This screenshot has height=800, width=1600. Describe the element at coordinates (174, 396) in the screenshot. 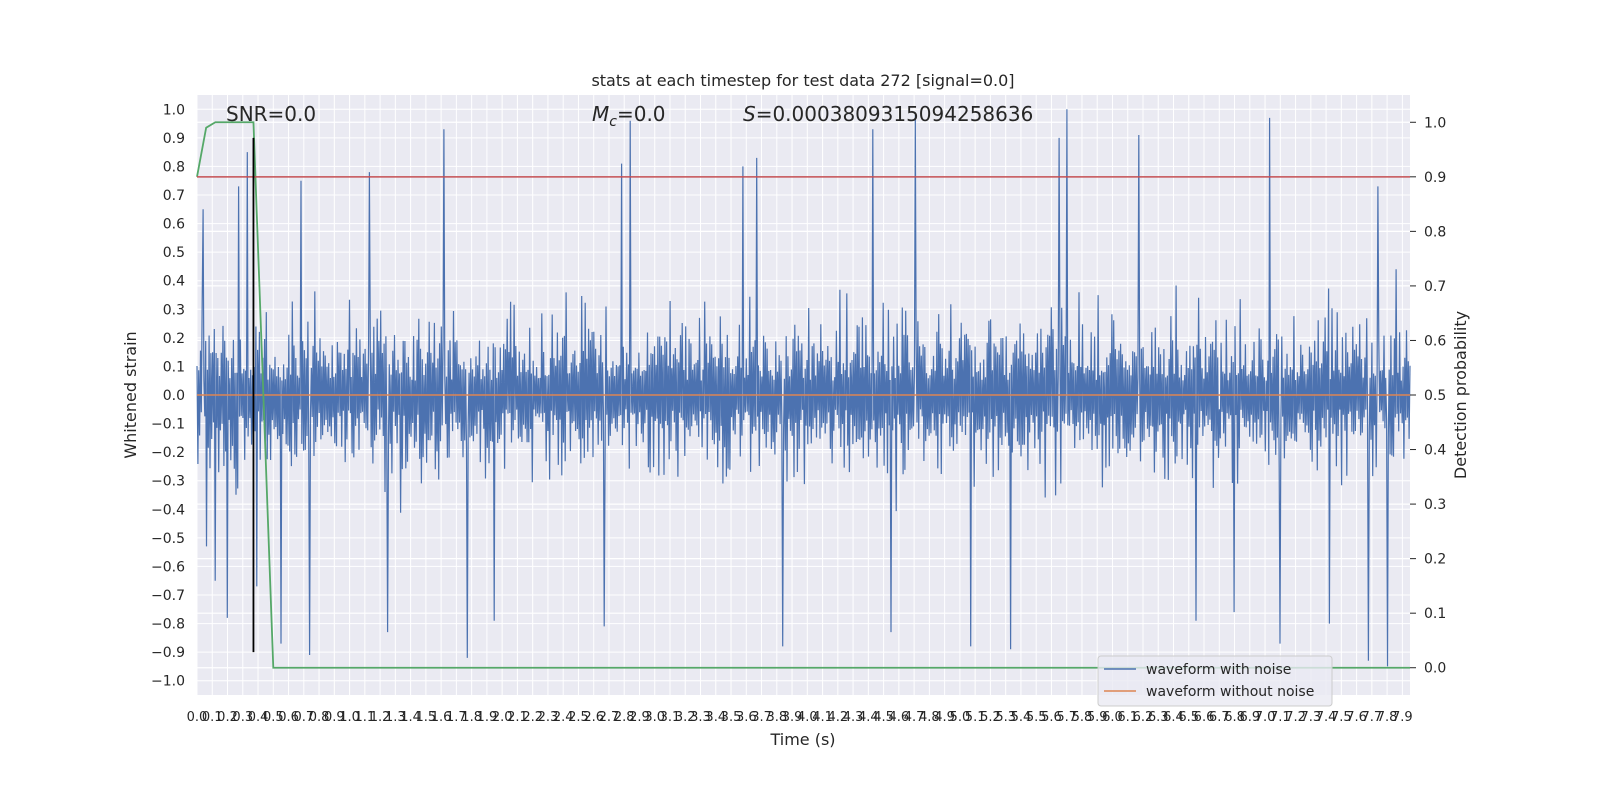

I see `y-tick-label: 0.0` at that location.